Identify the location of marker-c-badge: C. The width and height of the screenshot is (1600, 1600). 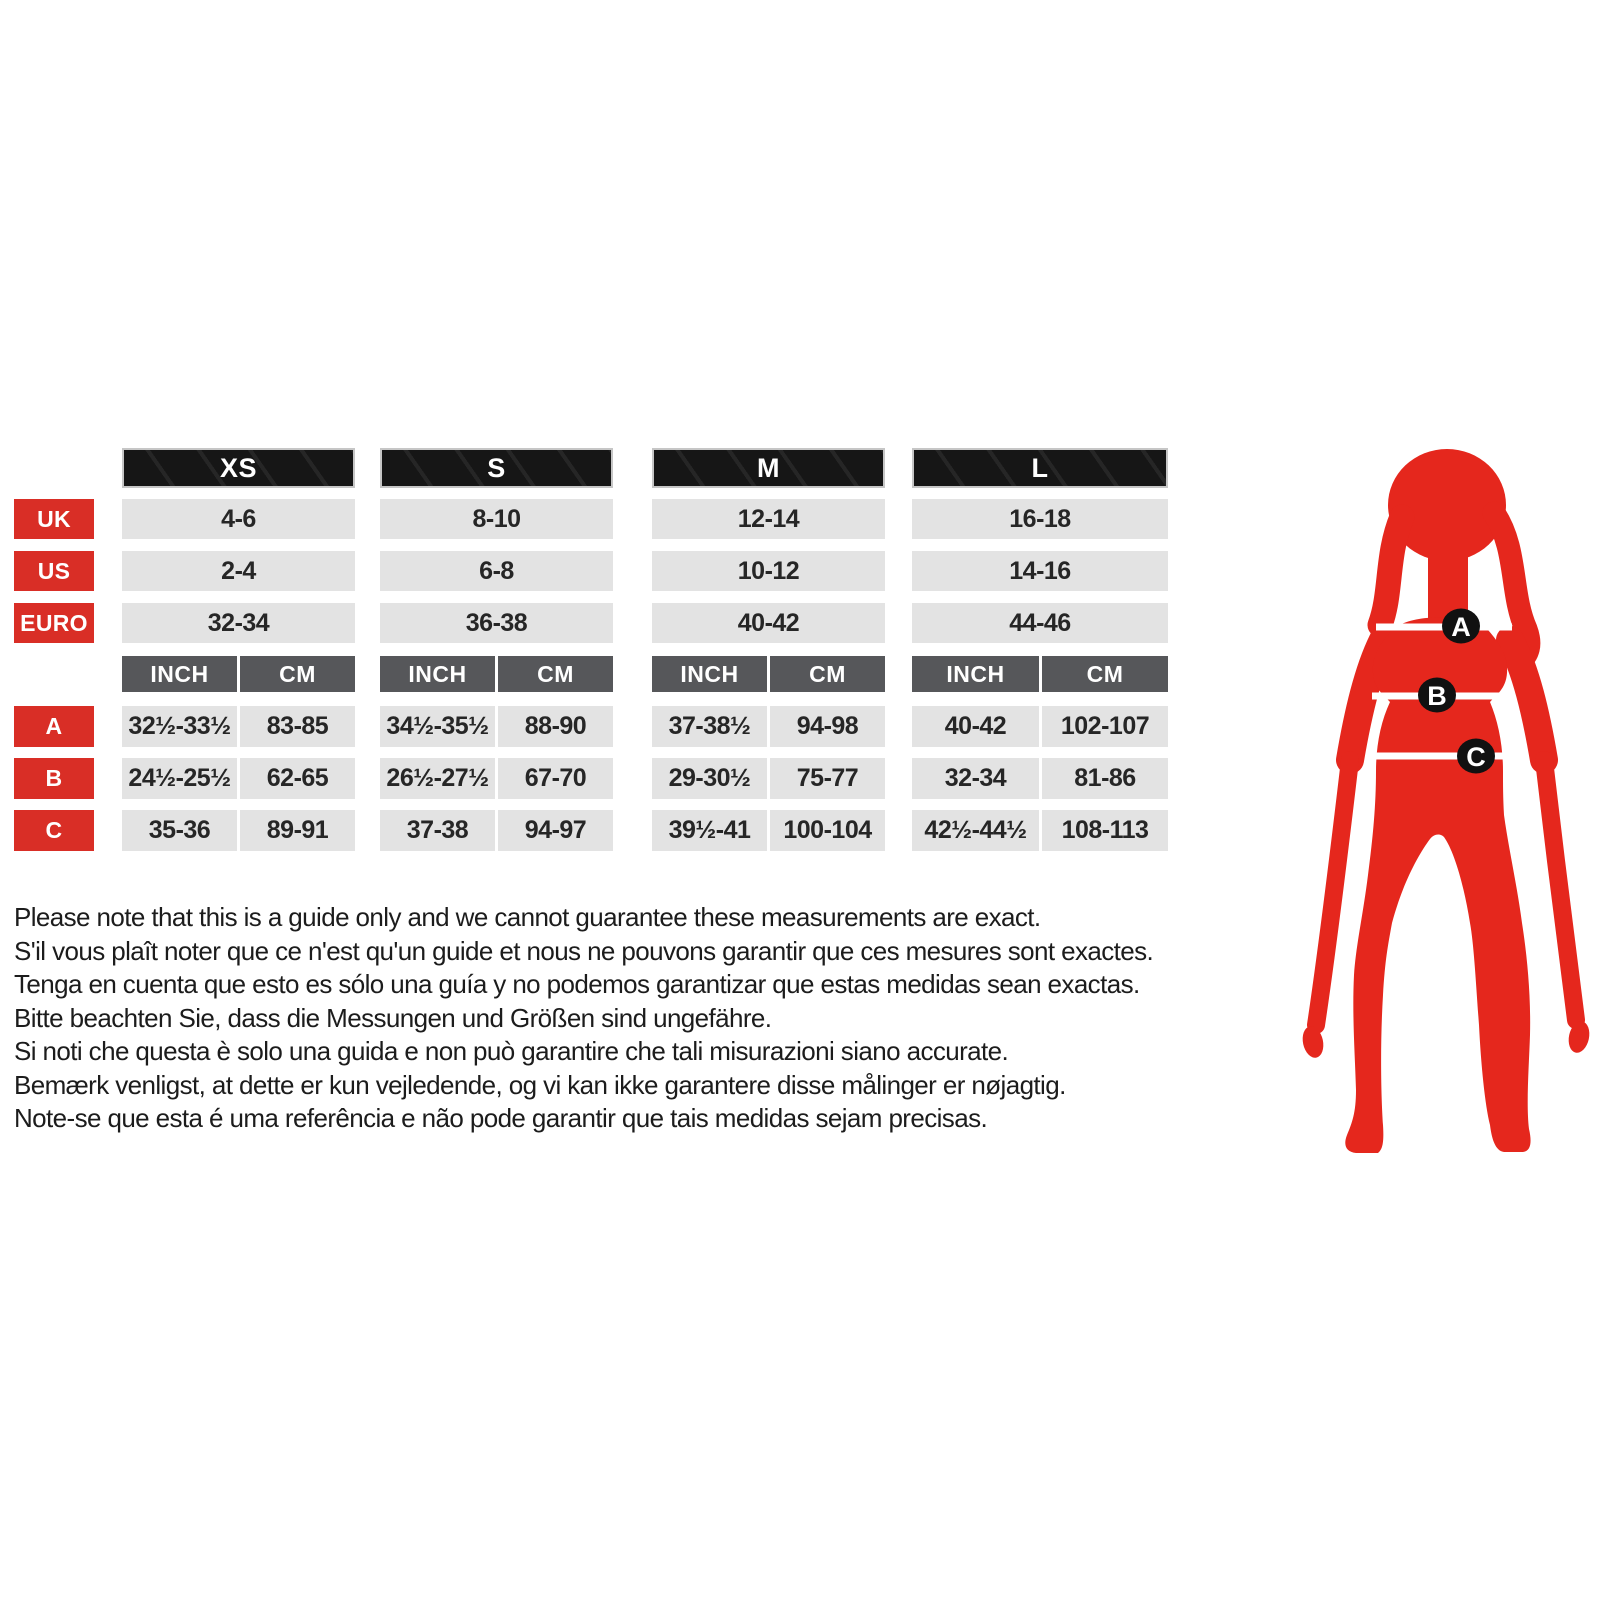
(1476, 756).